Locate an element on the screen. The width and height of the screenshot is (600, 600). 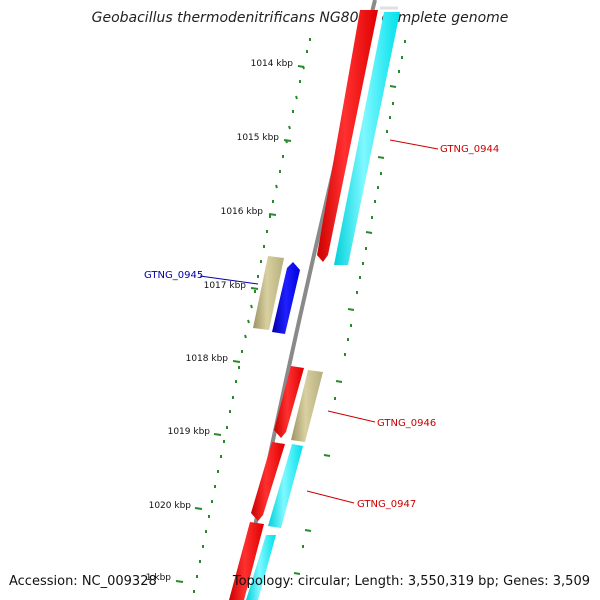
scale-label-1: 1 kbp is located at coordinates (159, 578).